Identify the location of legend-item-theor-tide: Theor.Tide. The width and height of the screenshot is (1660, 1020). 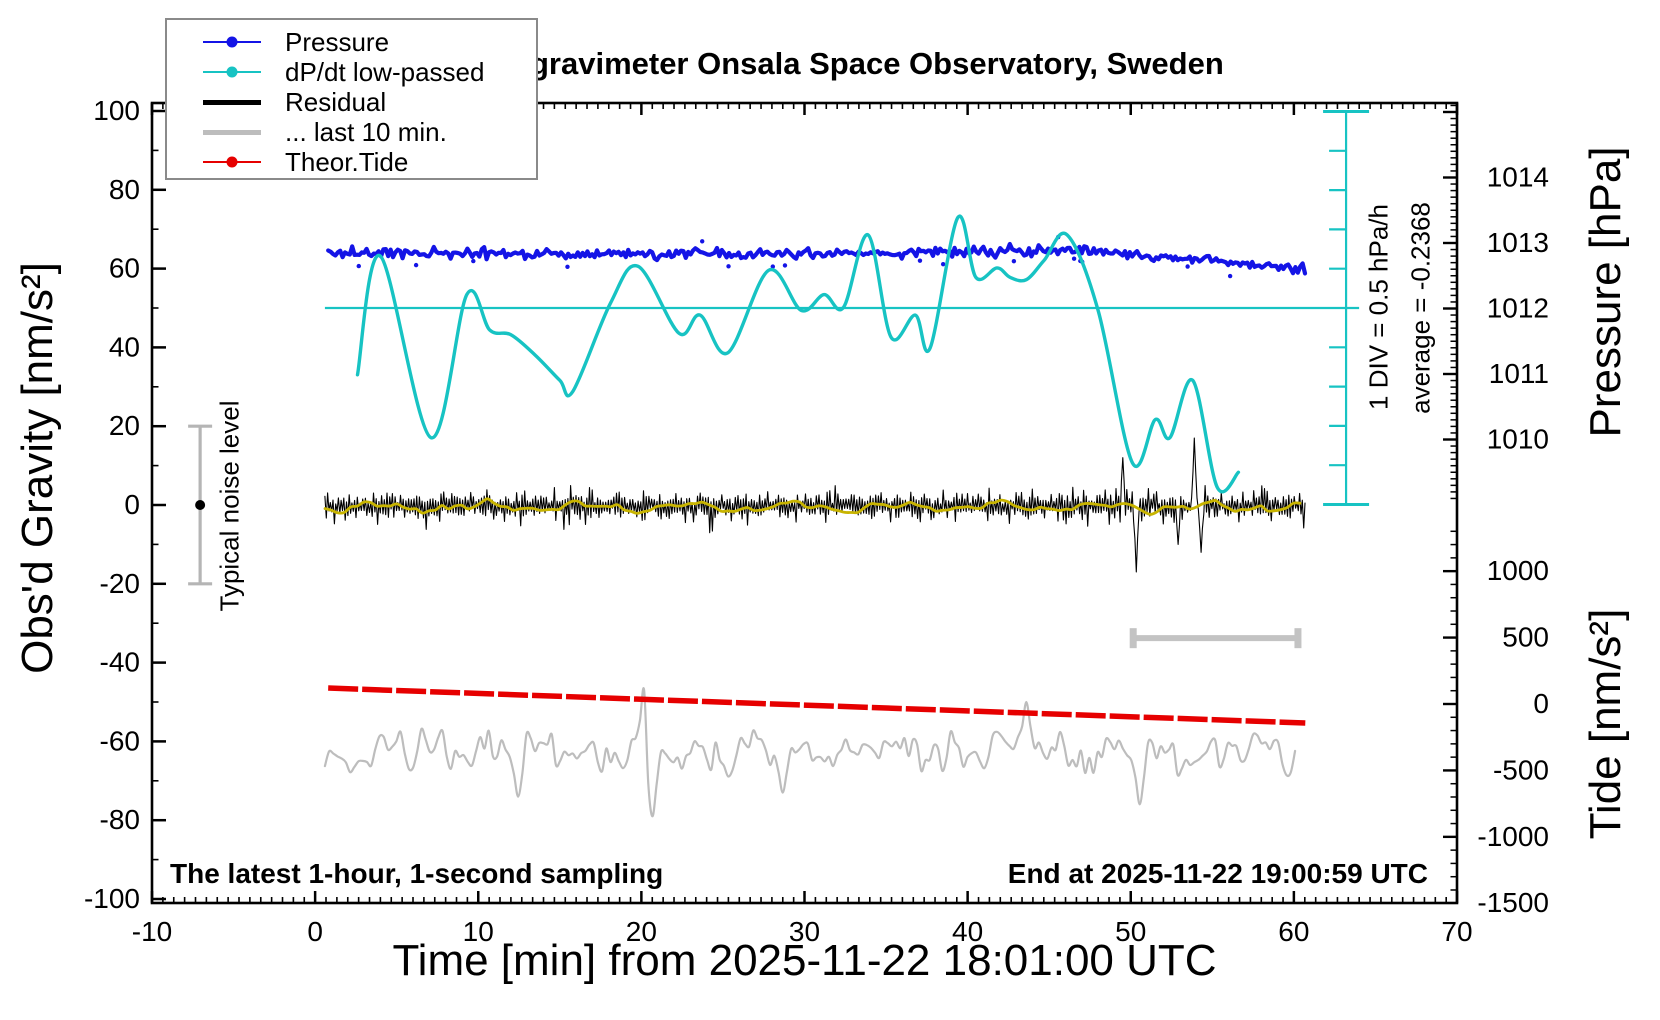
(351, 162).